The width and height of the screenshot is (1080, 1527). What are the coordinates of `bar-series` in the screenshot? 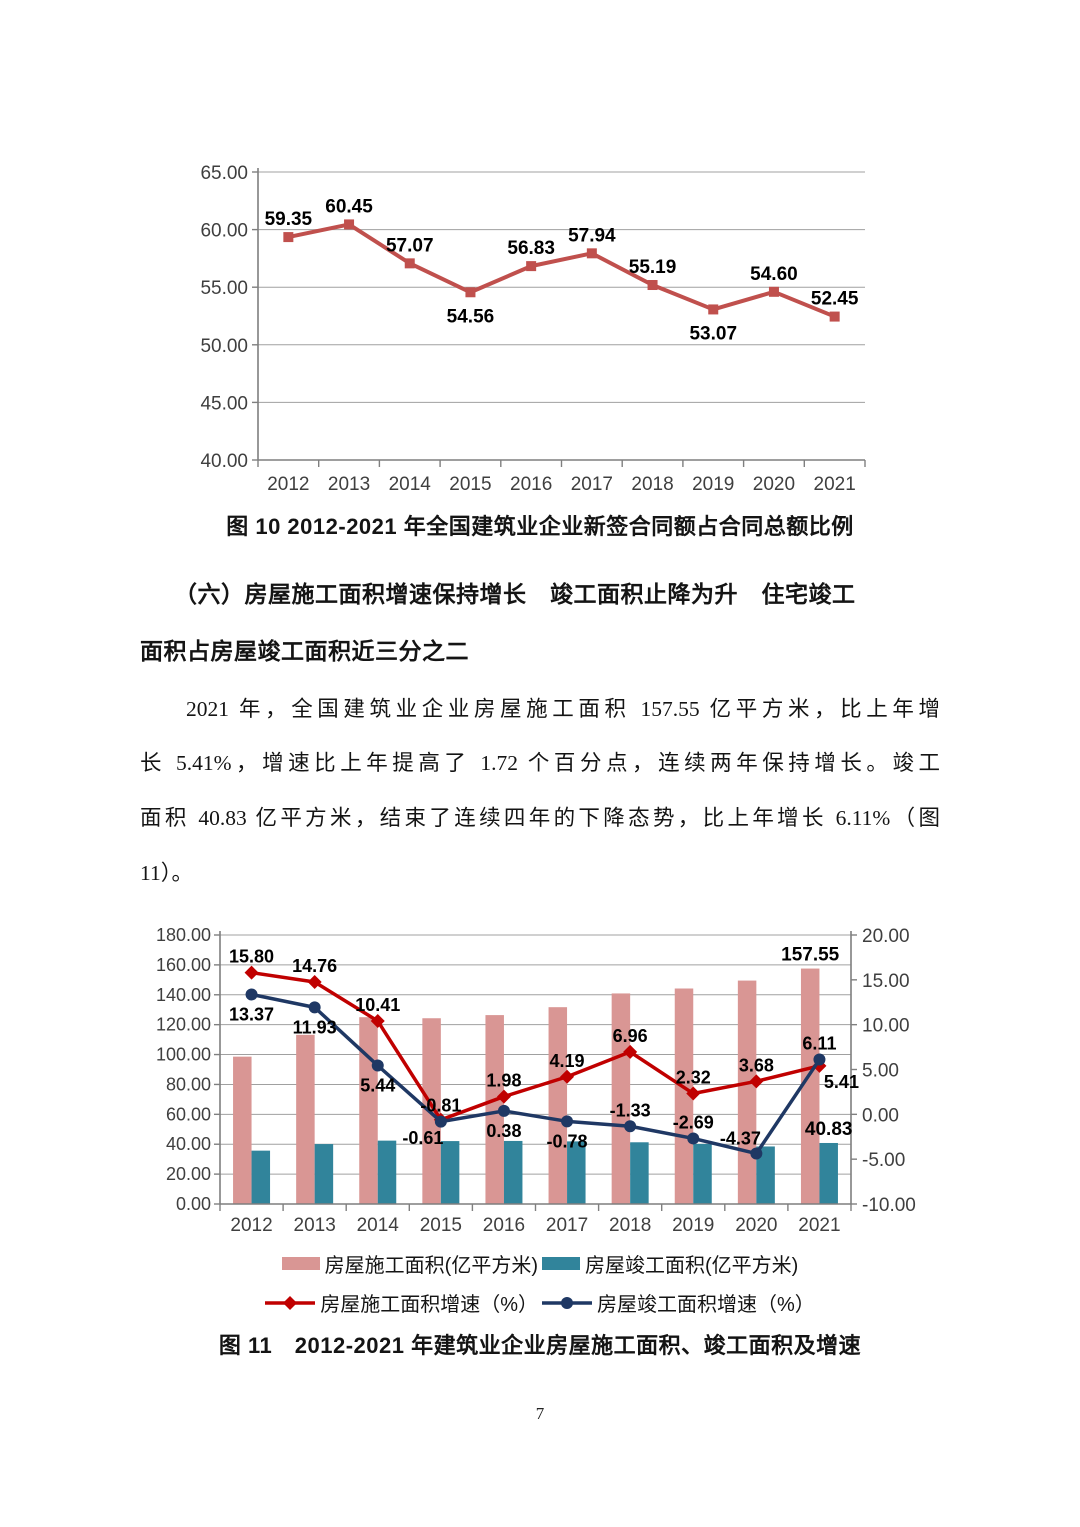 It's located at (535, 1086).